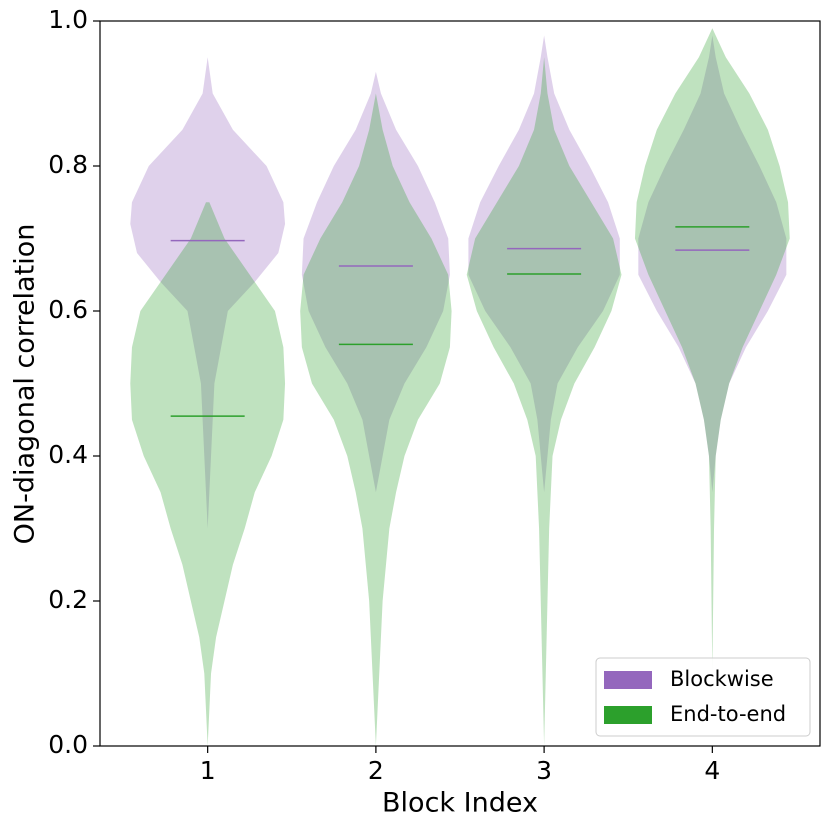  What do you see at coordinates (728, 714) in the screenshot?
I see `legend-label: End-to-end` at bounding box center [728, 714].